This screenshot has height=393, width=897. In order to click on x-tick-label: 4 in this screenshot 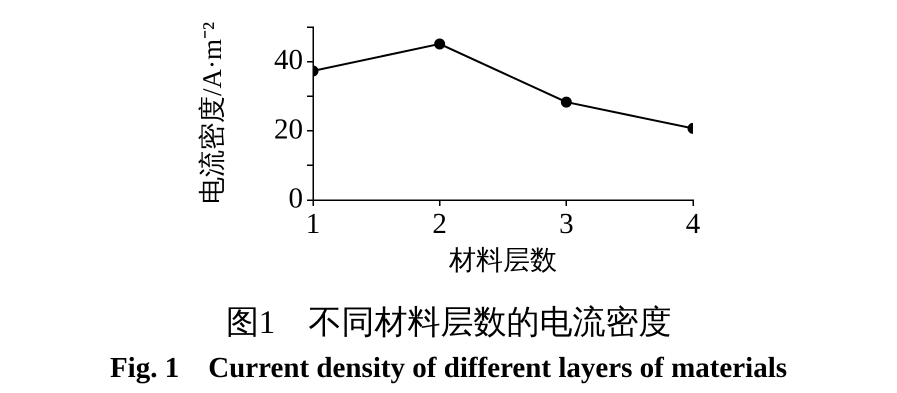, I will do `click(693, 224)`.